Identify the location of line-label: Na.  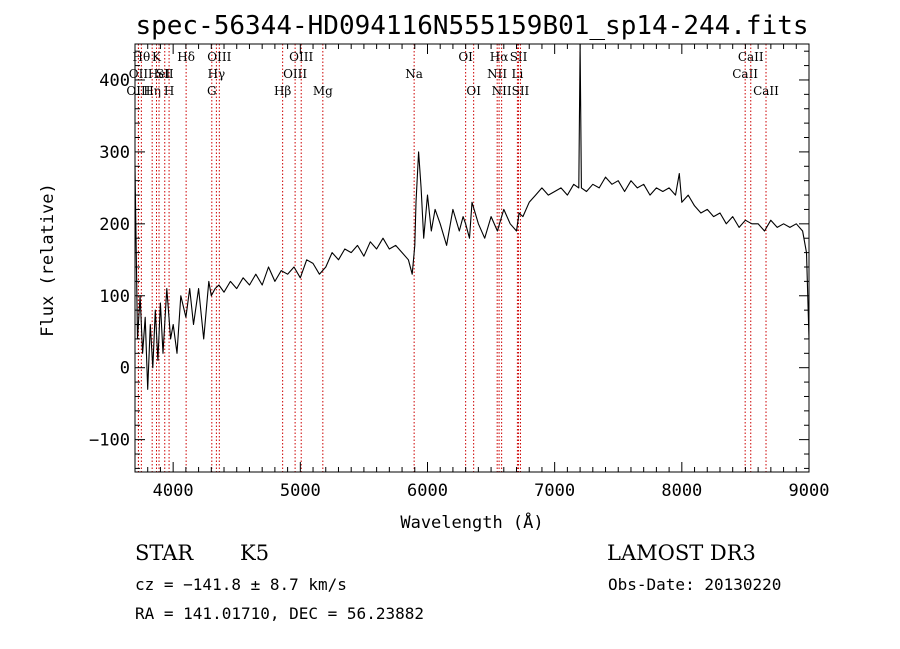
(414, 74).